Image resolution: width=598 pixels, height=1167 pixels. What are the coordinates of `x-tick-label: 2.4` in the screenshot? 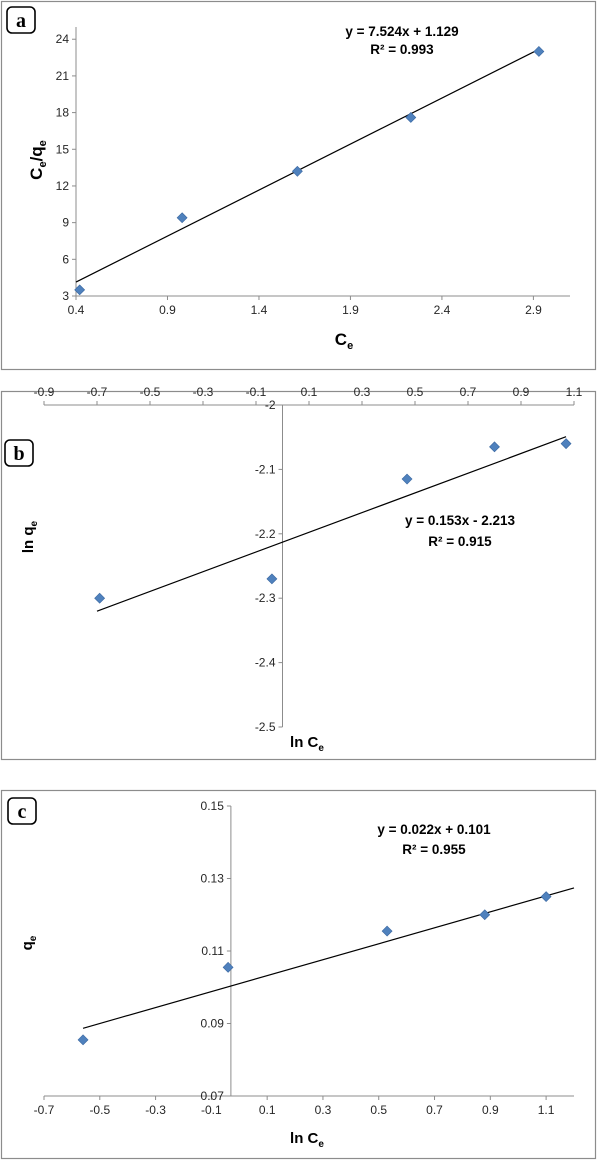 It's located at (442, 310).